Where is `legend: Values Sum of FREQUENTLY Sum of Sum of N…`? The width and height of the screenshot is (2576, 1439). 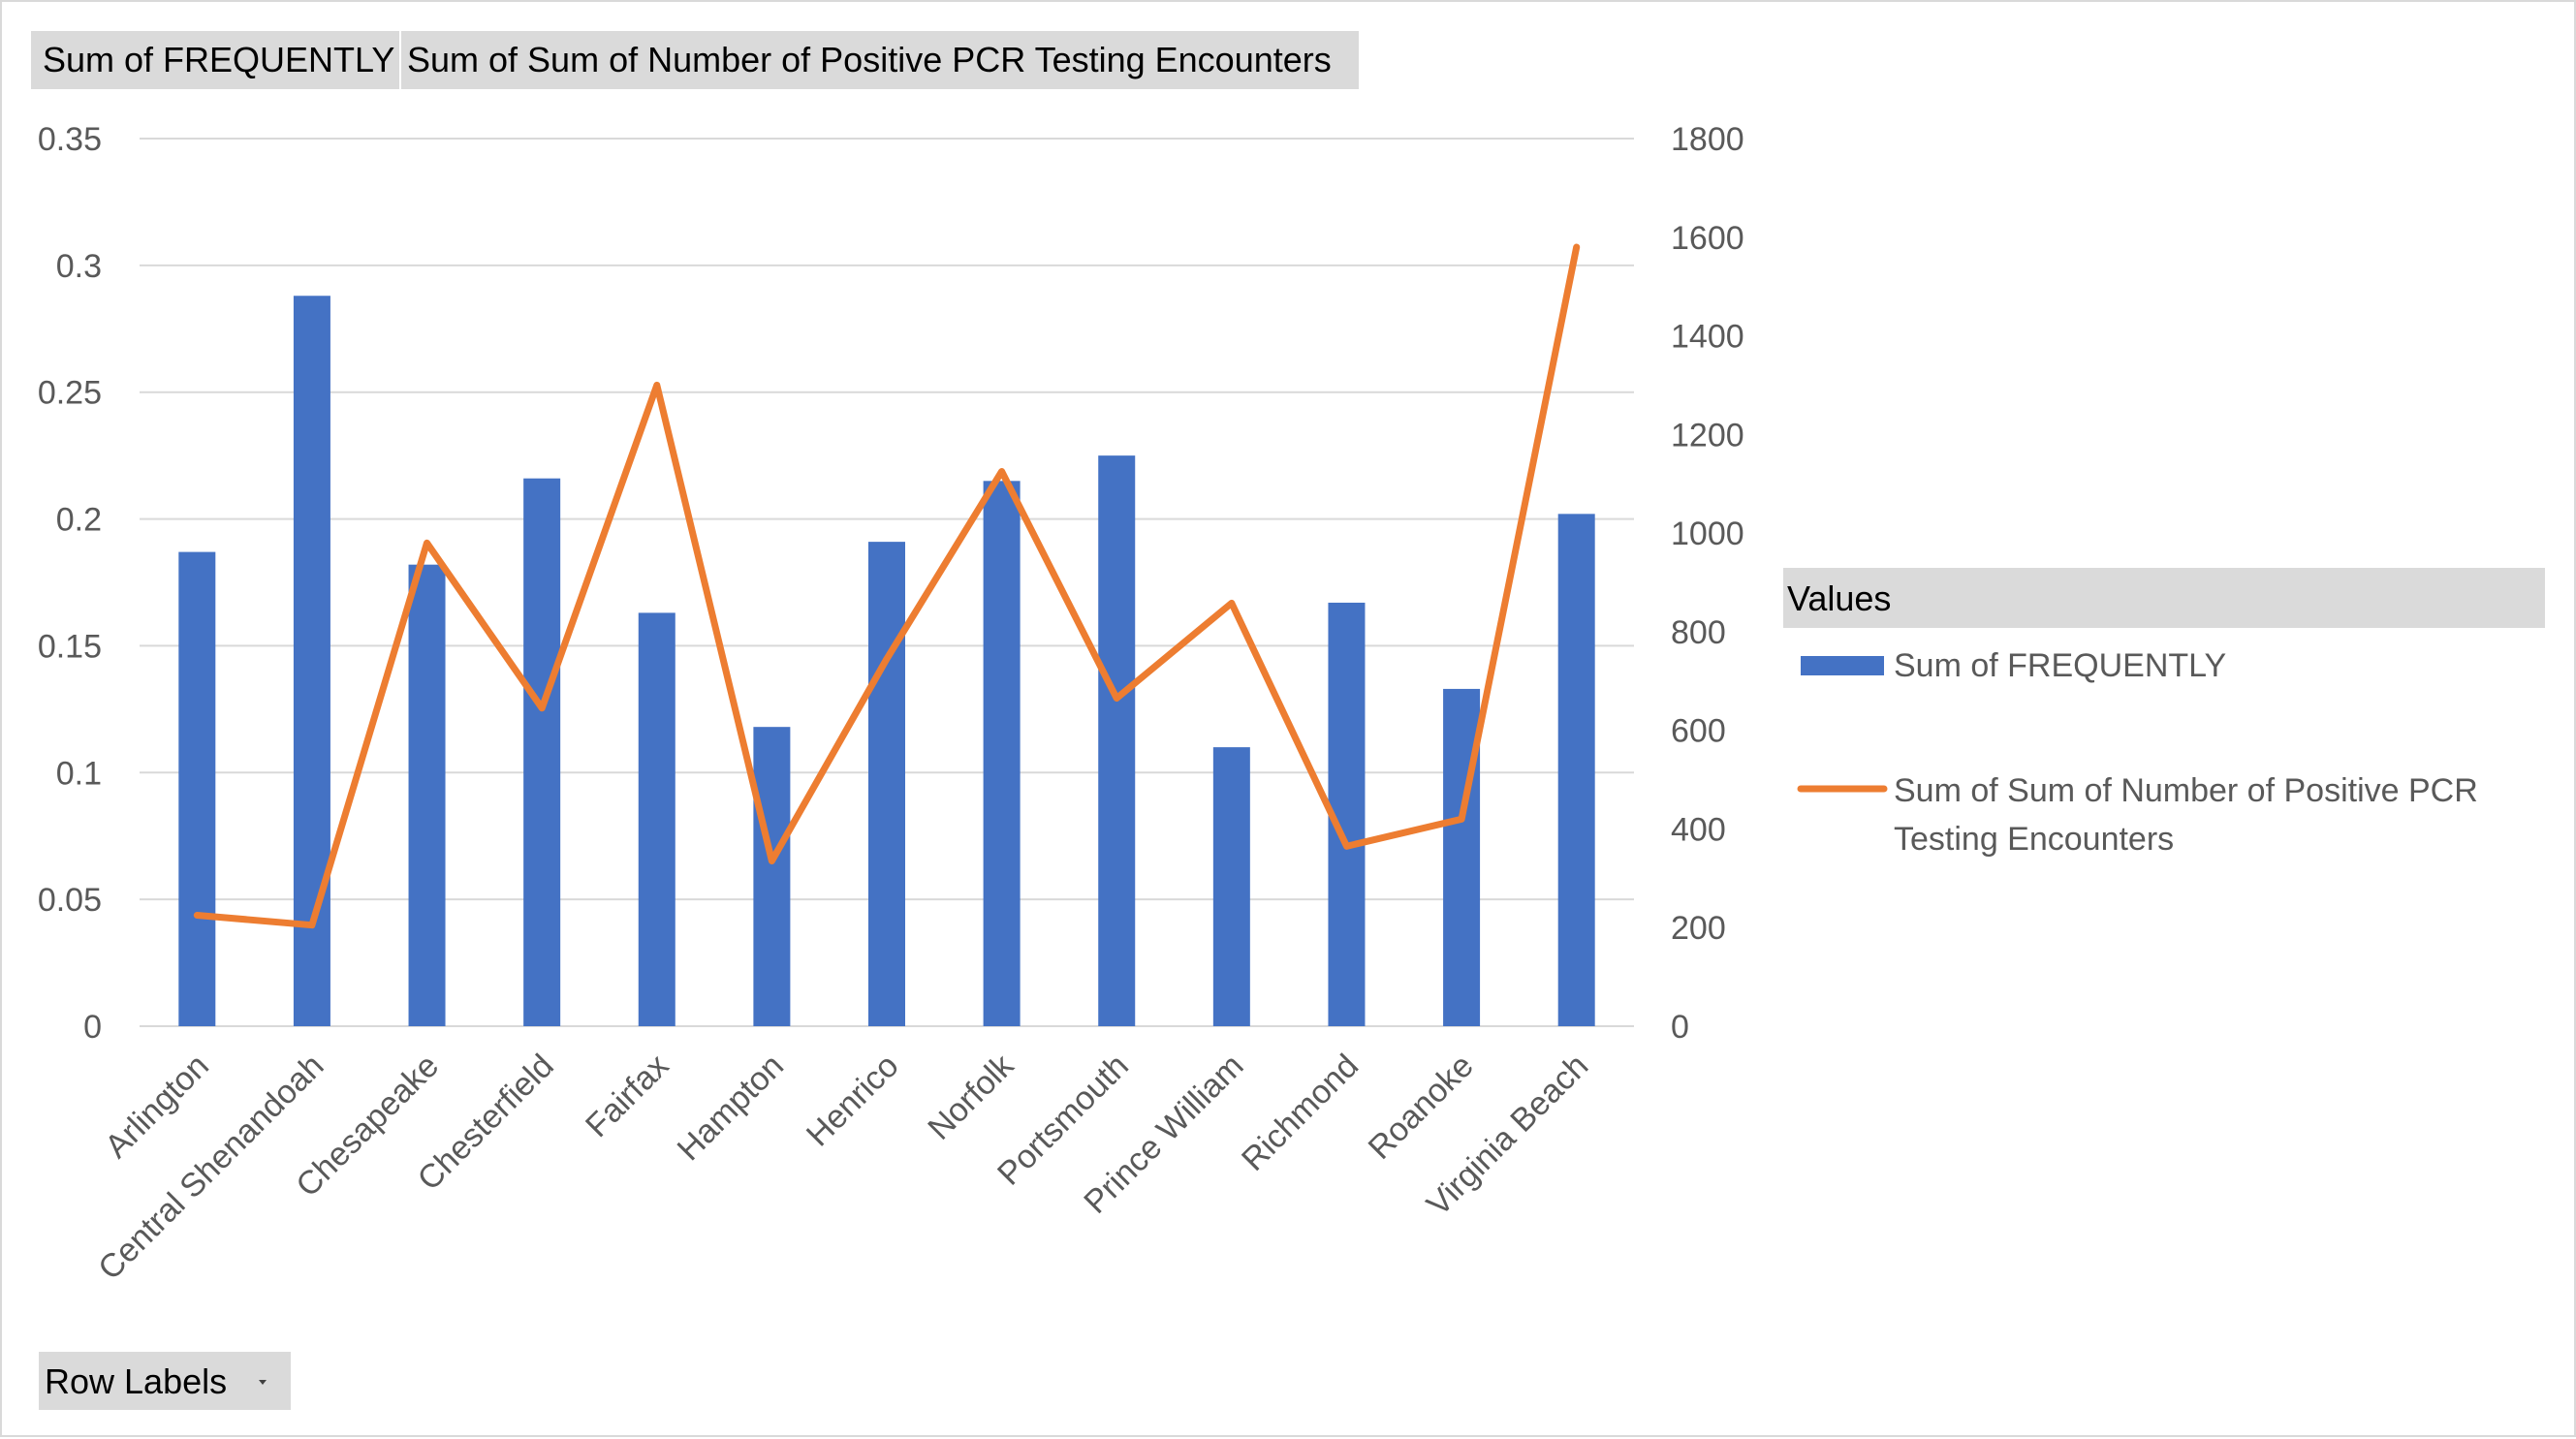 legend: Values Sum of FREQUENTLY Sum of Sum of N… is located at coordinates (2164, 713).